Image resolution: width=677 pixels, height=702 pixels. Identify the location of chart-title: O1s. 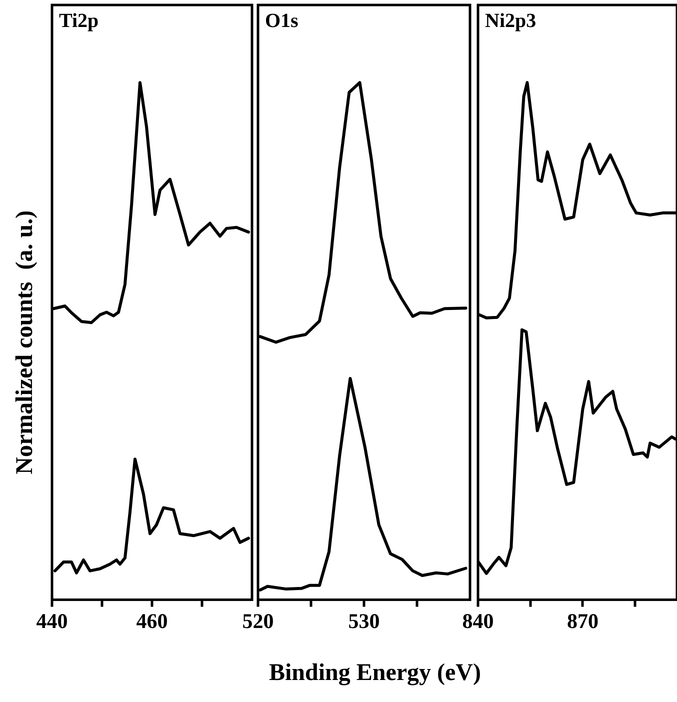
(282, 21).